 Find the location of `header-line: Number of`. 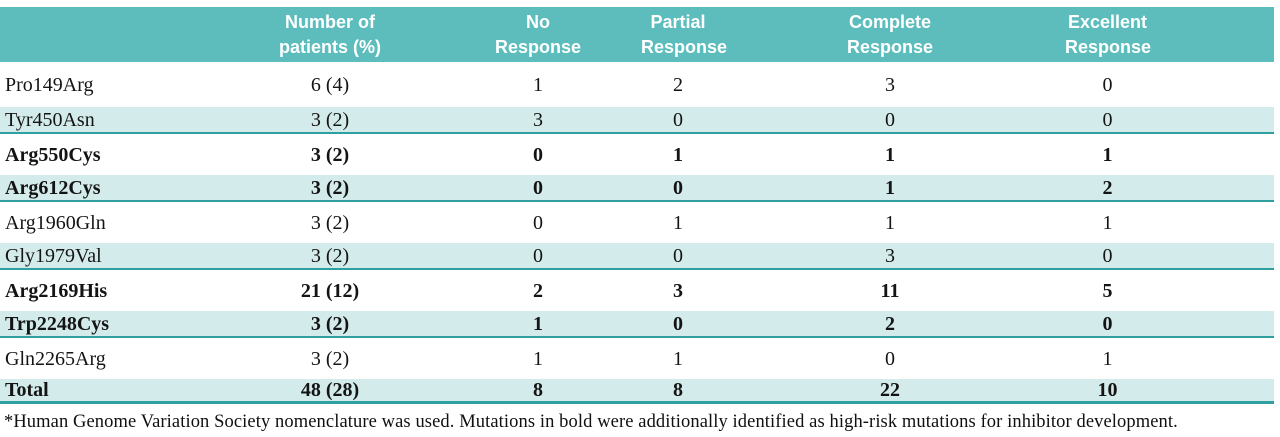

header-line: Number of is located at coordinates (330, 21).